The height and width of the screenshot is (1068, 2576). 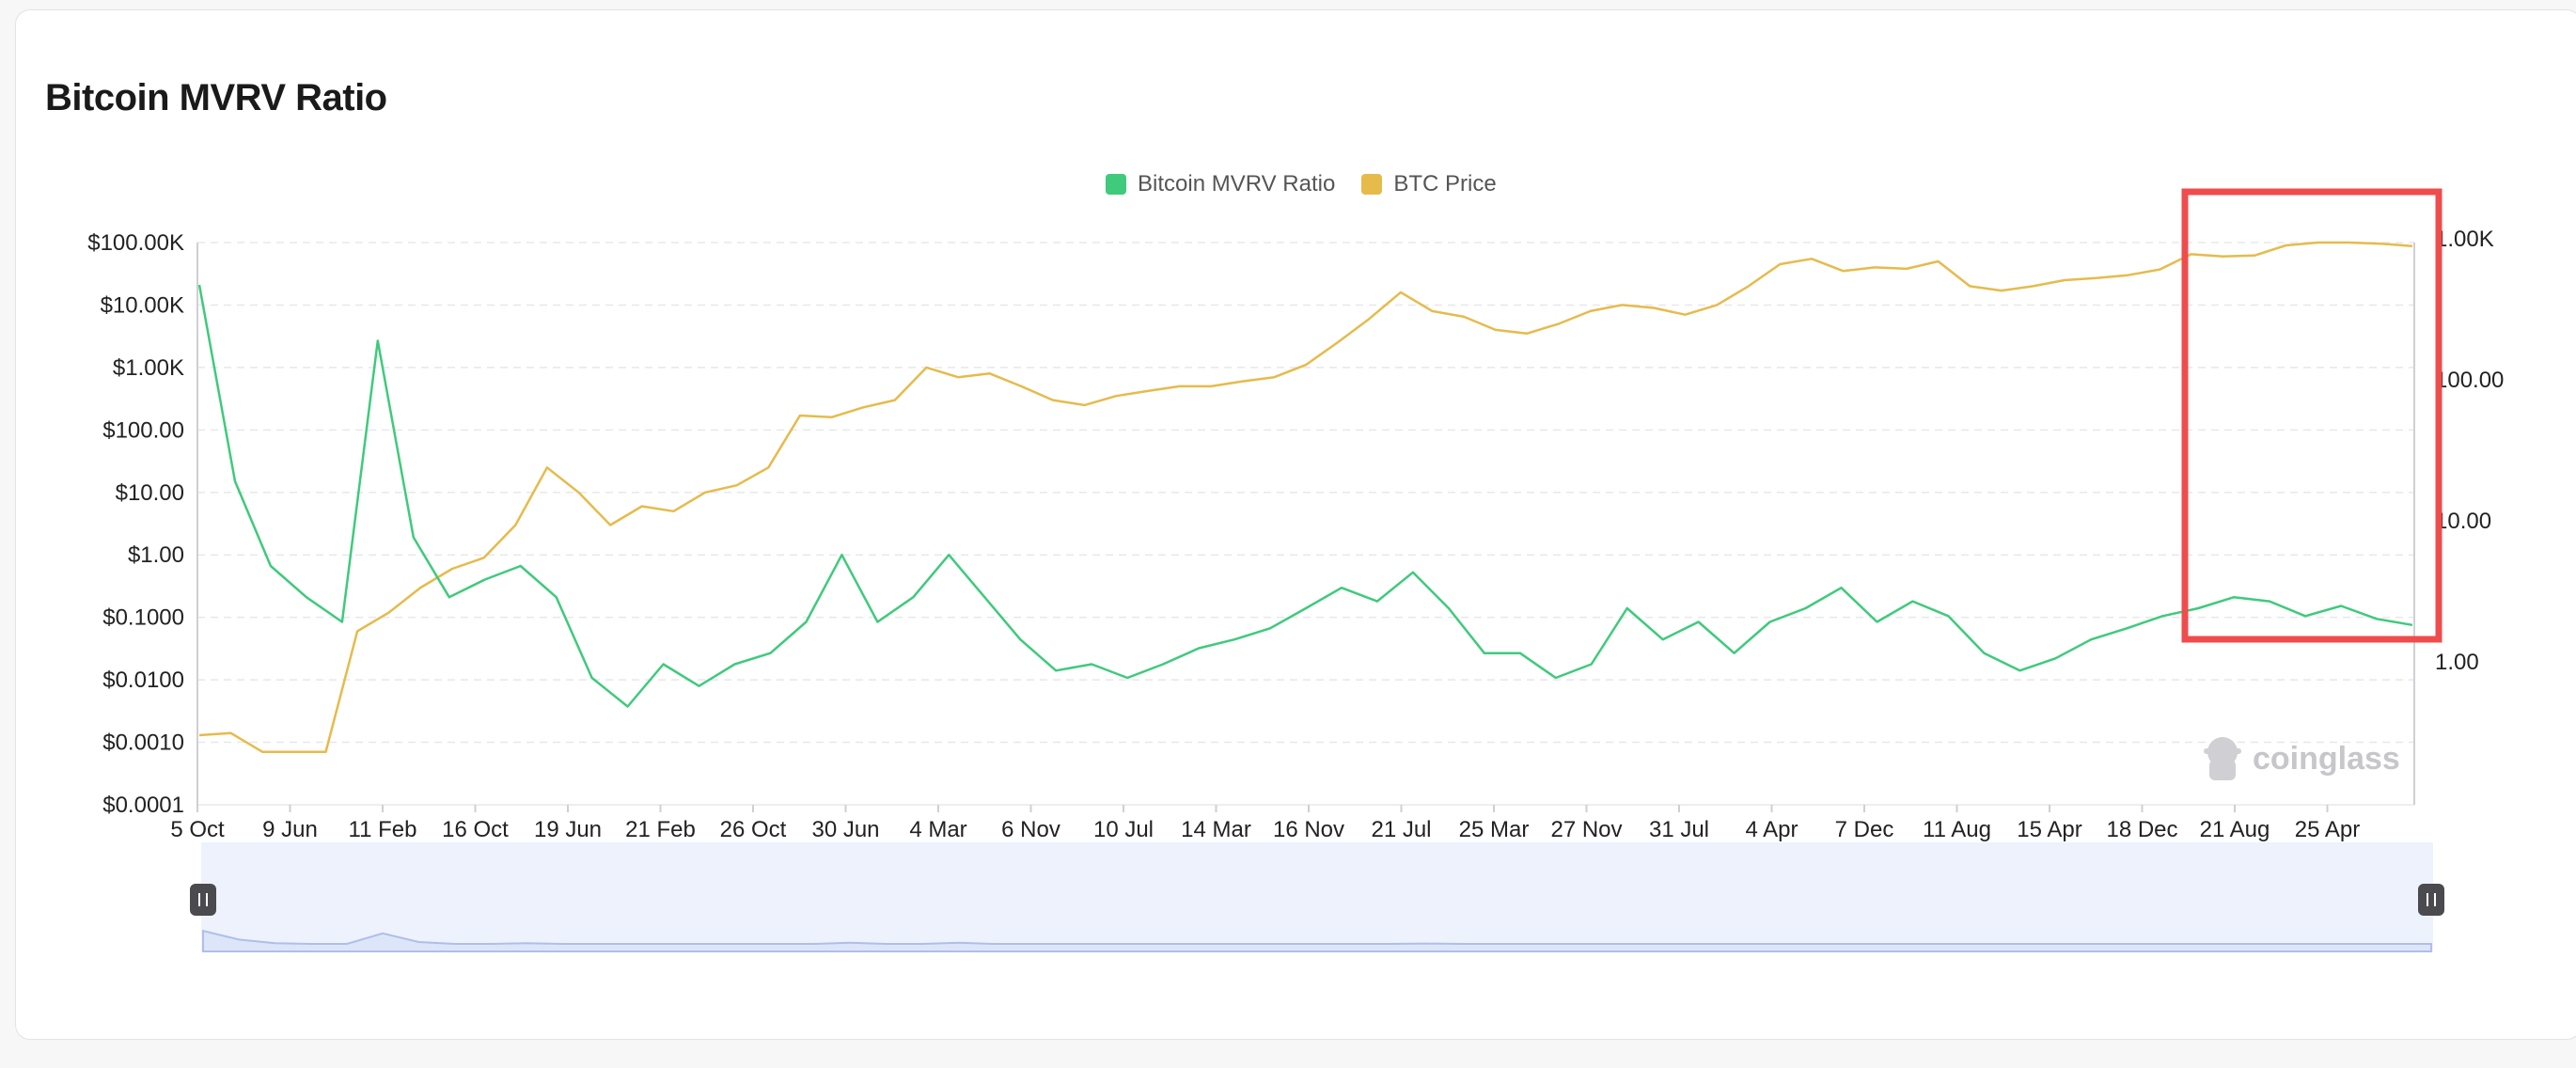 I want to click on right-tick-label: 100.00, so click(x=2470, y=380).